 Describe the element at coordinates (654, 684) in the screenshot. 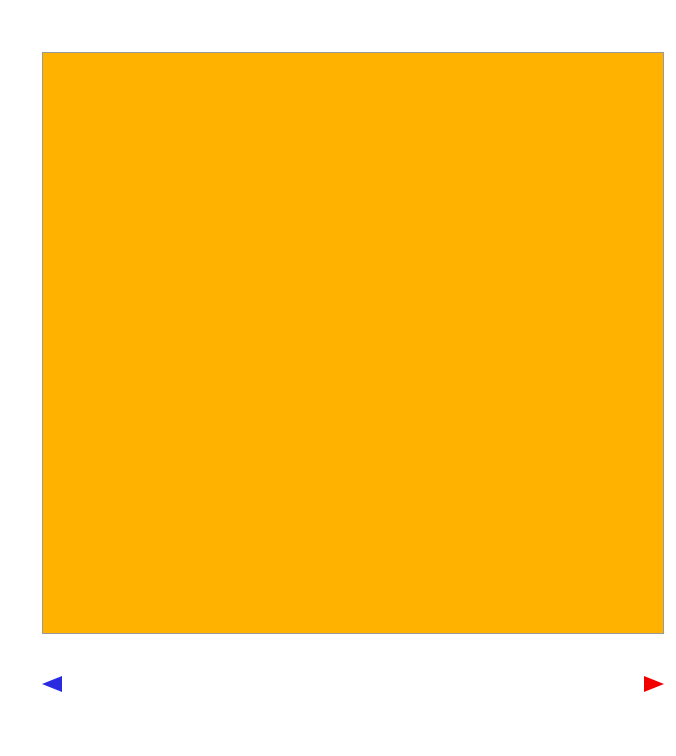

I see `colorbar-extend-high` at that location.